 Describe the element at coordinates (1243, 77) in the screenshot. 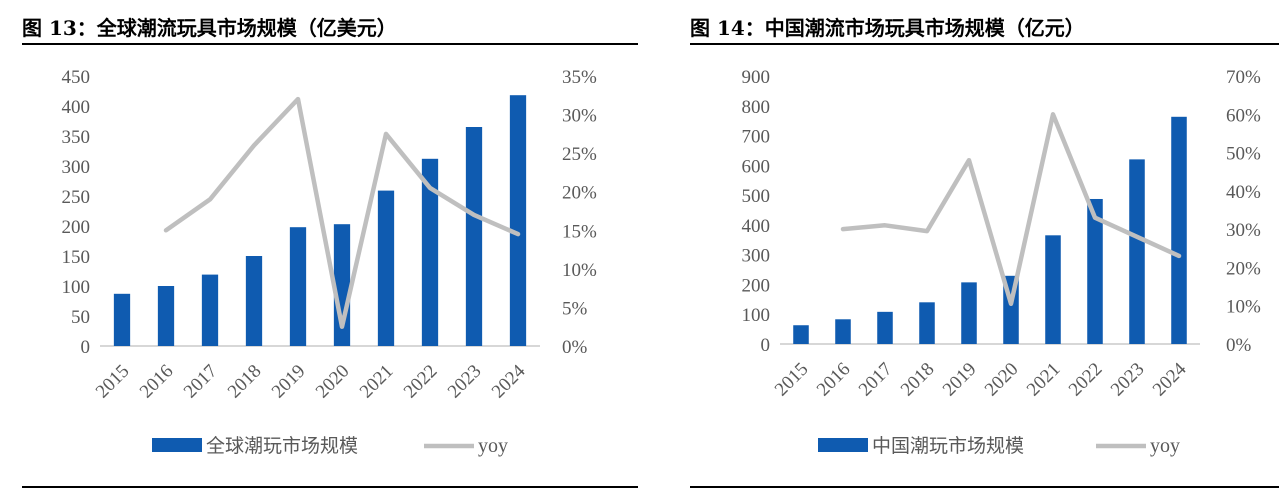

I see `y2-tick-label: 70%` at that location.